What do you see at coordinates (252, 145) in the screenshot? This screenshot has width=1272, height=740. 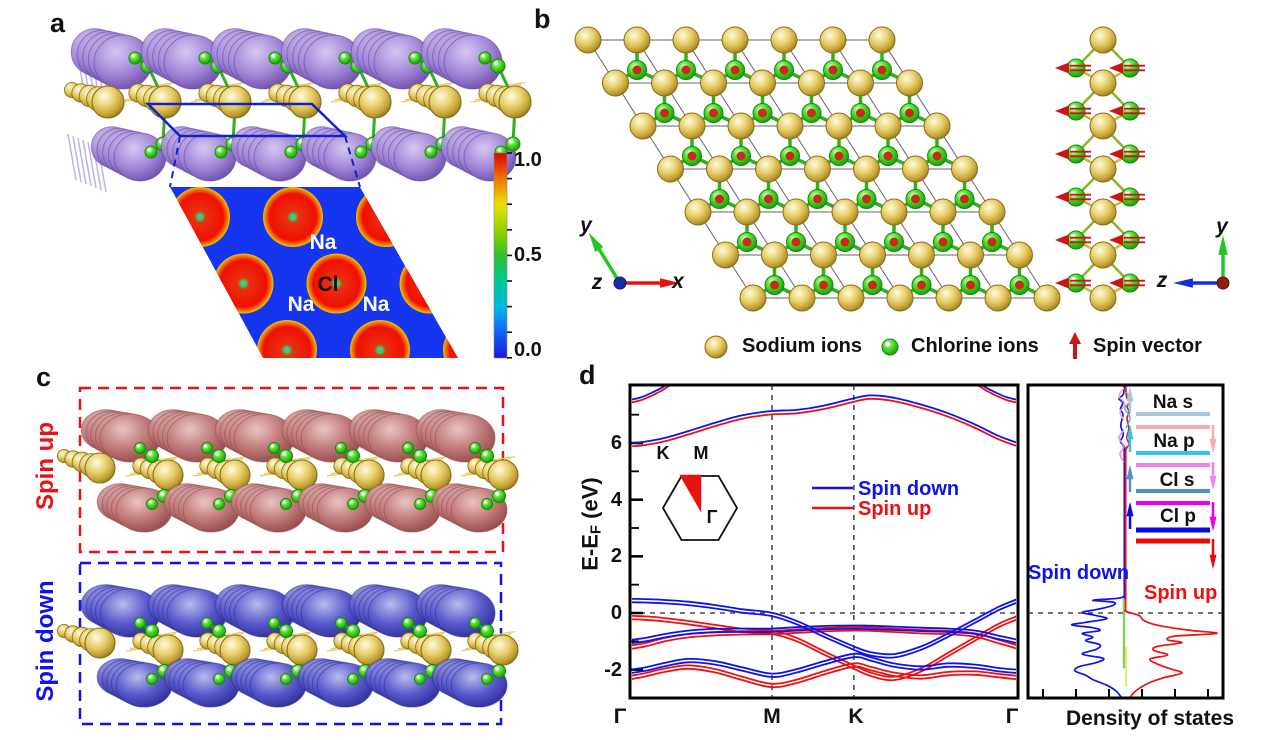 I see `panel-a-cell-outline` at bounding box center [252, 145].